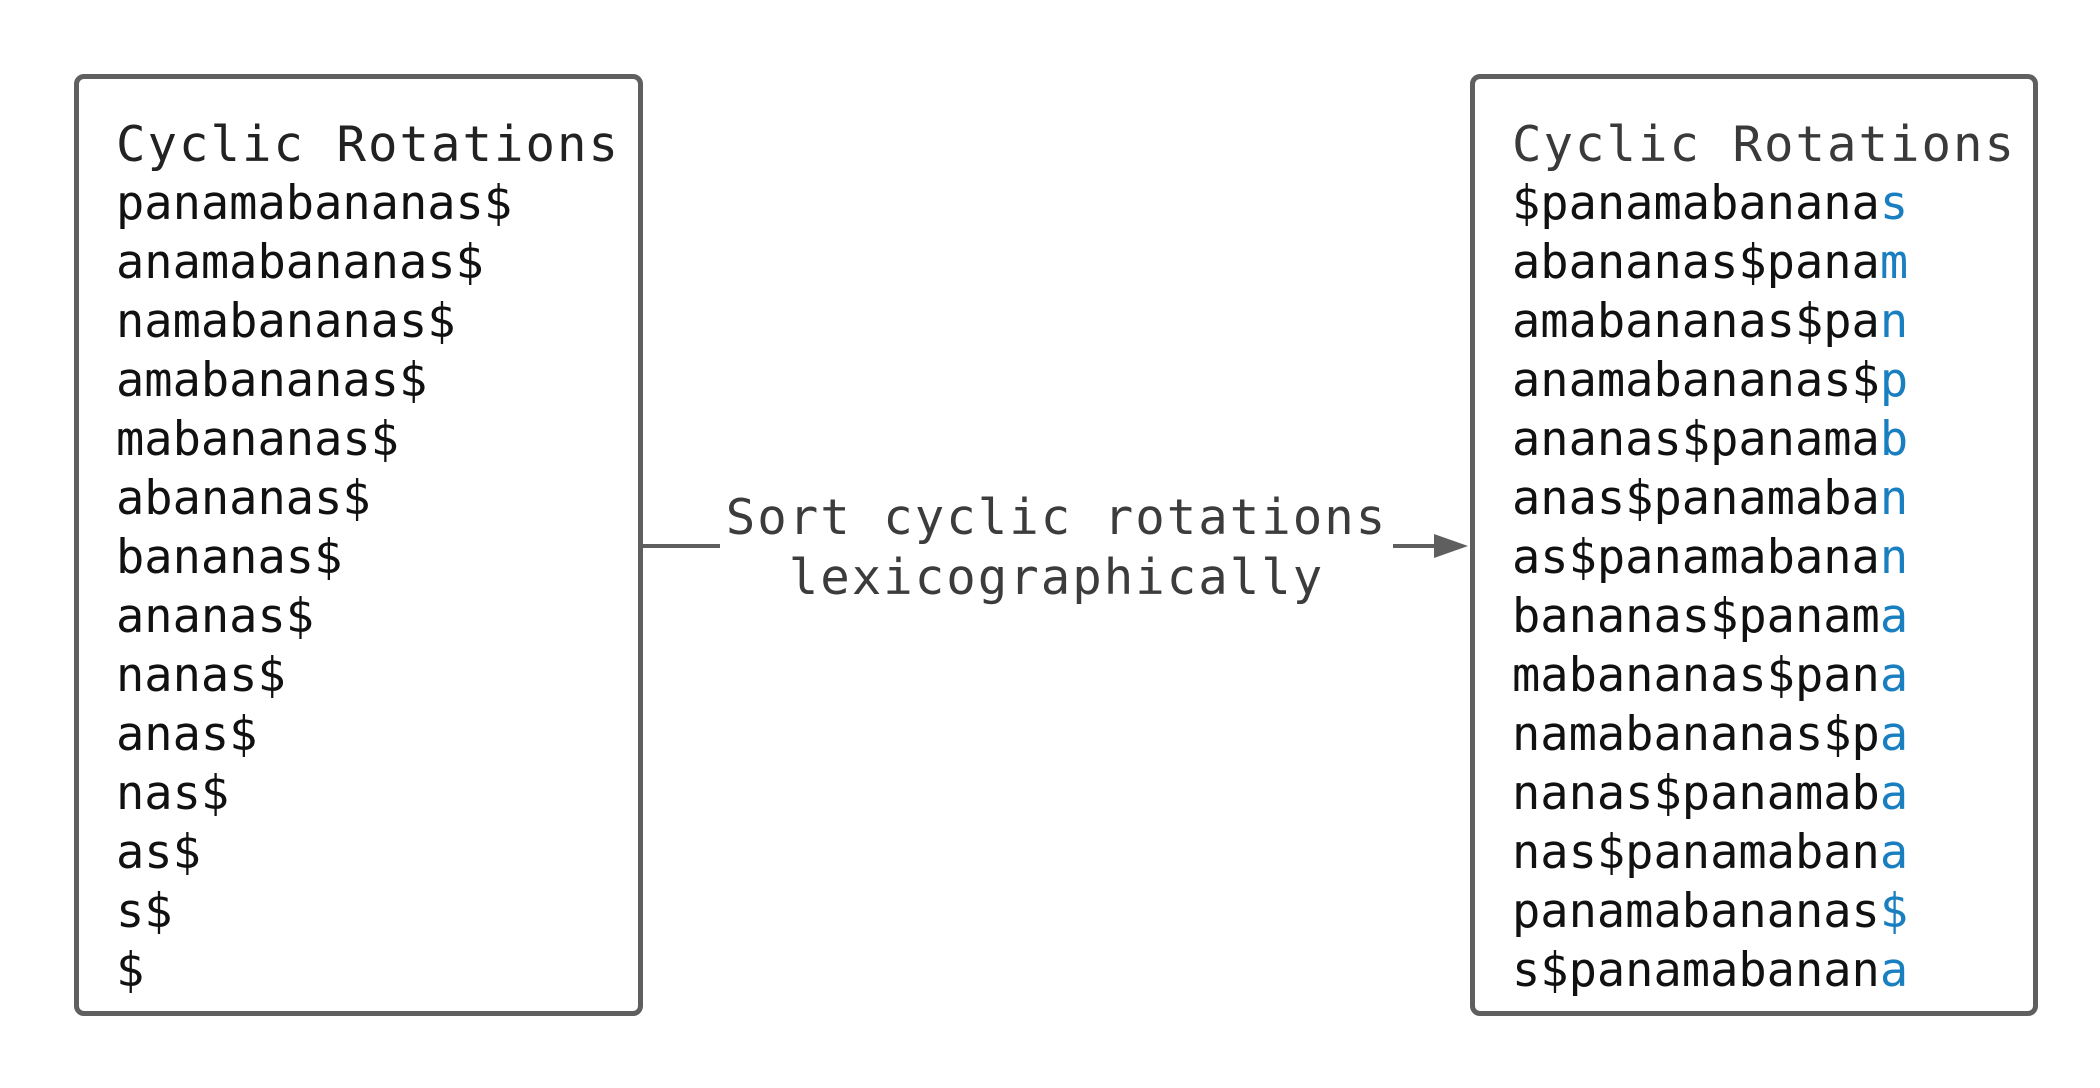  I want to click on rotation-prefix: $panamabanana, so click(1696, 203).